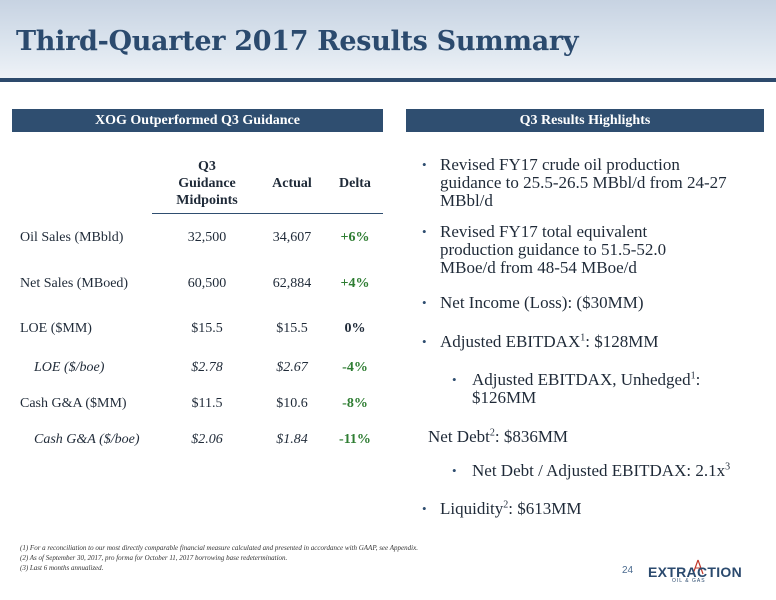  Describe the element at coordinates (74, 283) in the screenshot. I see `row-label: Net Sales (MBoed)` at that location.